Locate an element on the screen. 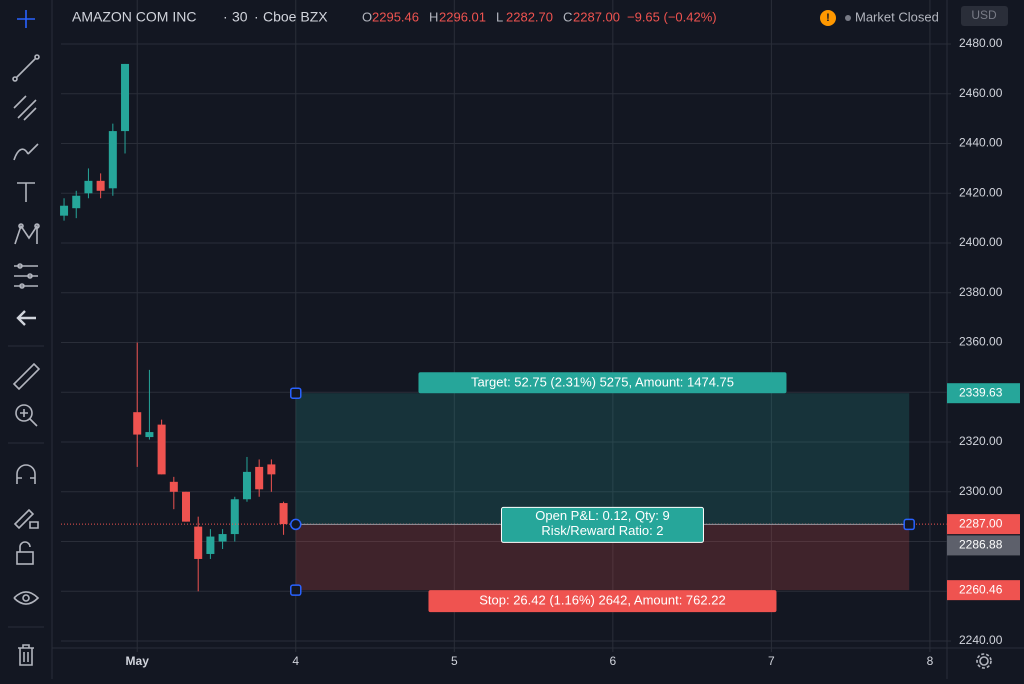 Image resolution: width=1024 pixels, height=684 pixels. last-price-box is located at coordinates (983, 524).